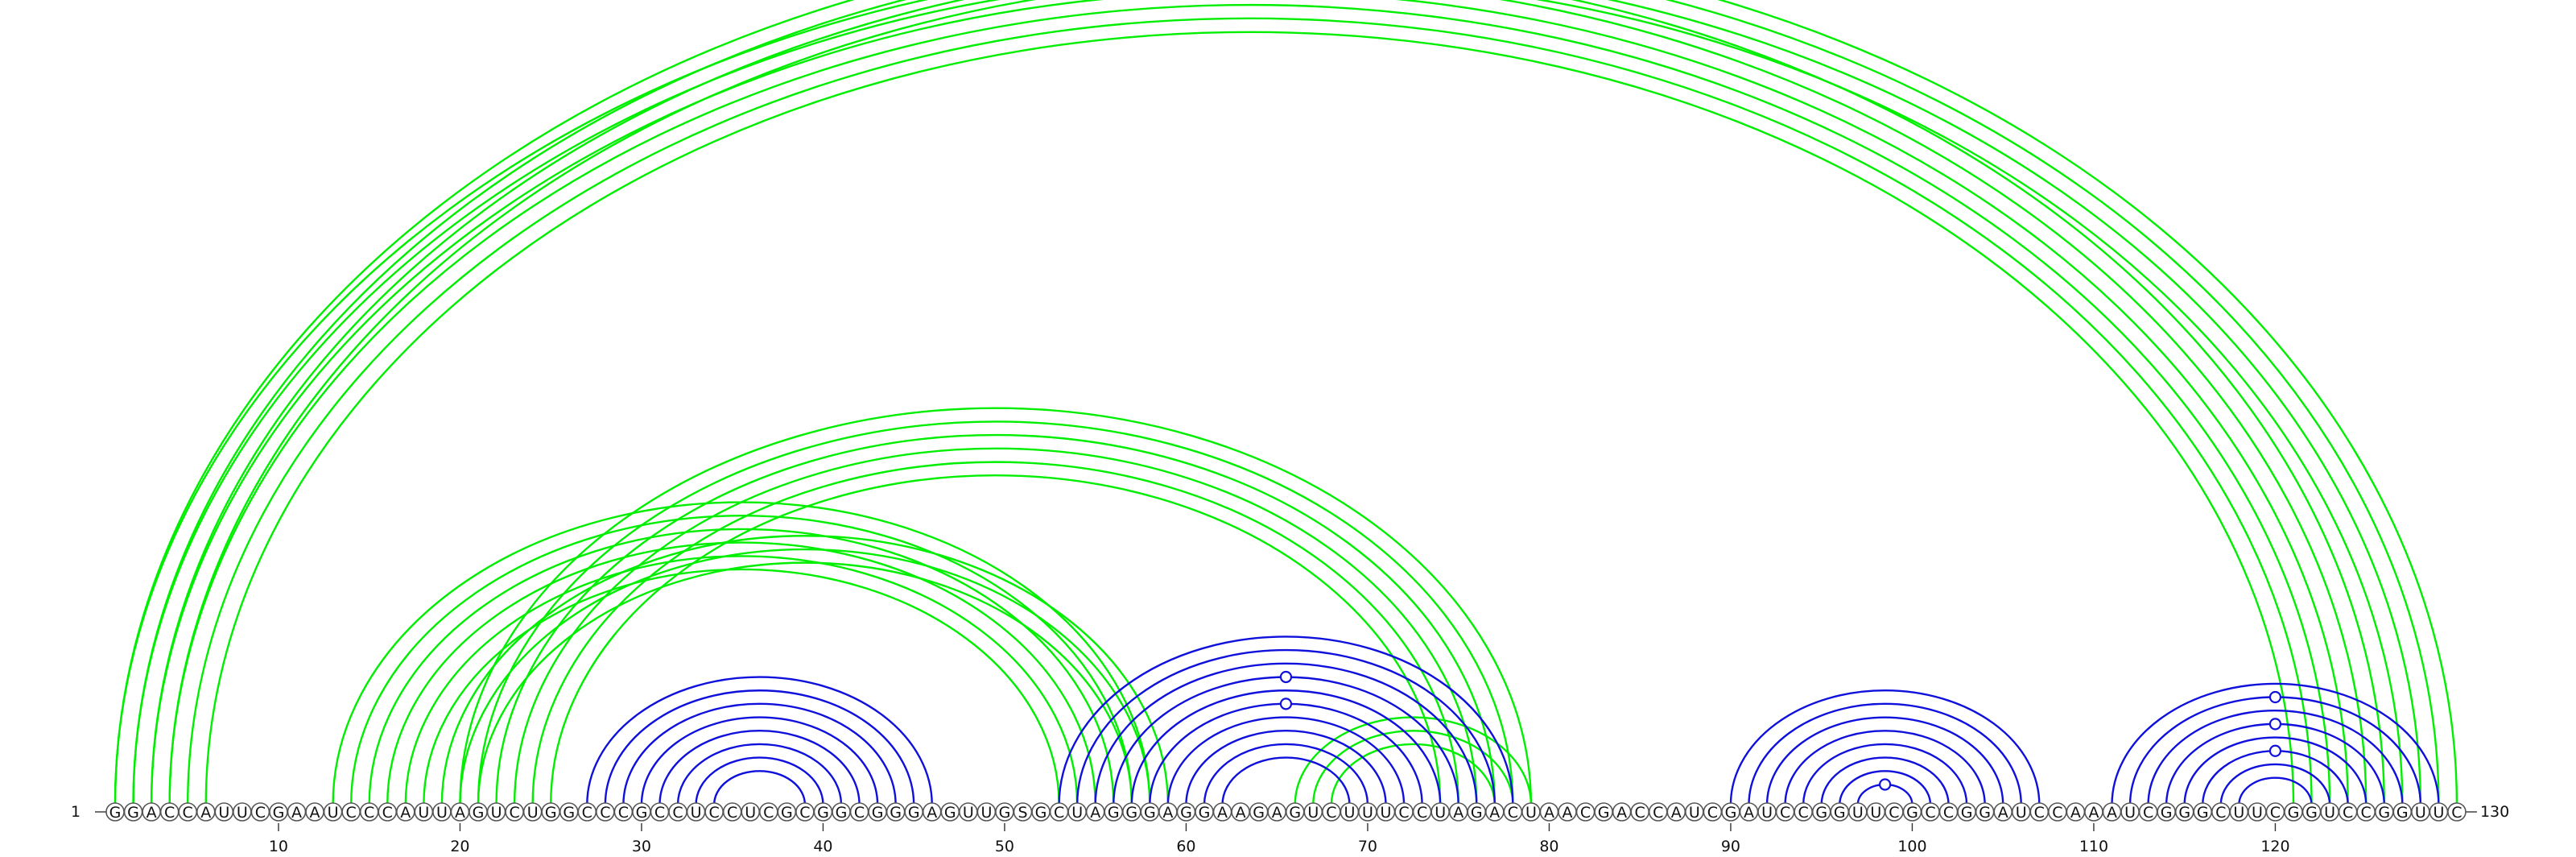 This screenshot has height=857, width=2576. I want to click on nucleotide-circle, so click(2457, 812).